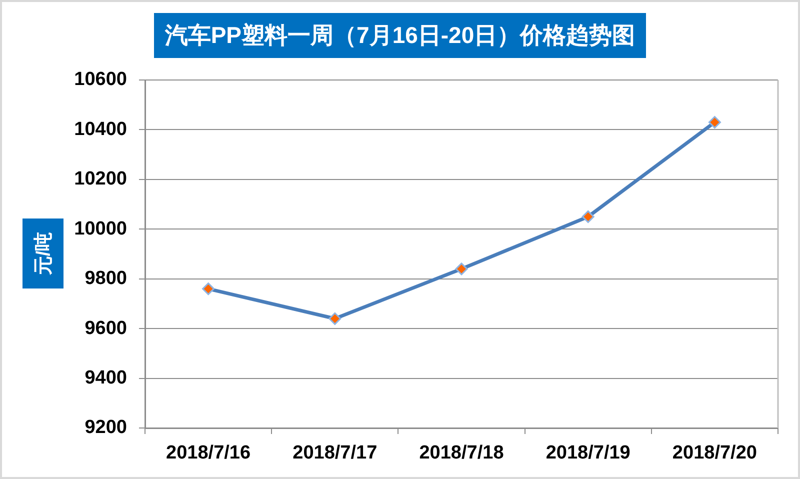 Image resolution: width=800 pixels, height=479 pixels. Describe the element at coordinates (208, 453) in the screenshot. I see `x-tick-label: 2018/7/16` at that location.